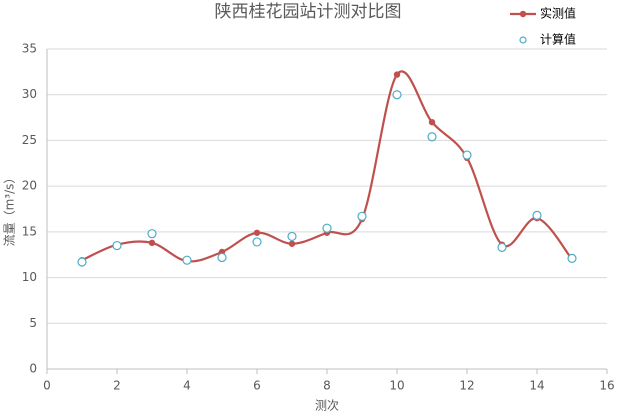 The width and height of the screenshot is (617, 415). What do you see at coordinates (47, 386) in the screenshot?
I see `x-tick-label: 0` at bounding box center [47, 386].